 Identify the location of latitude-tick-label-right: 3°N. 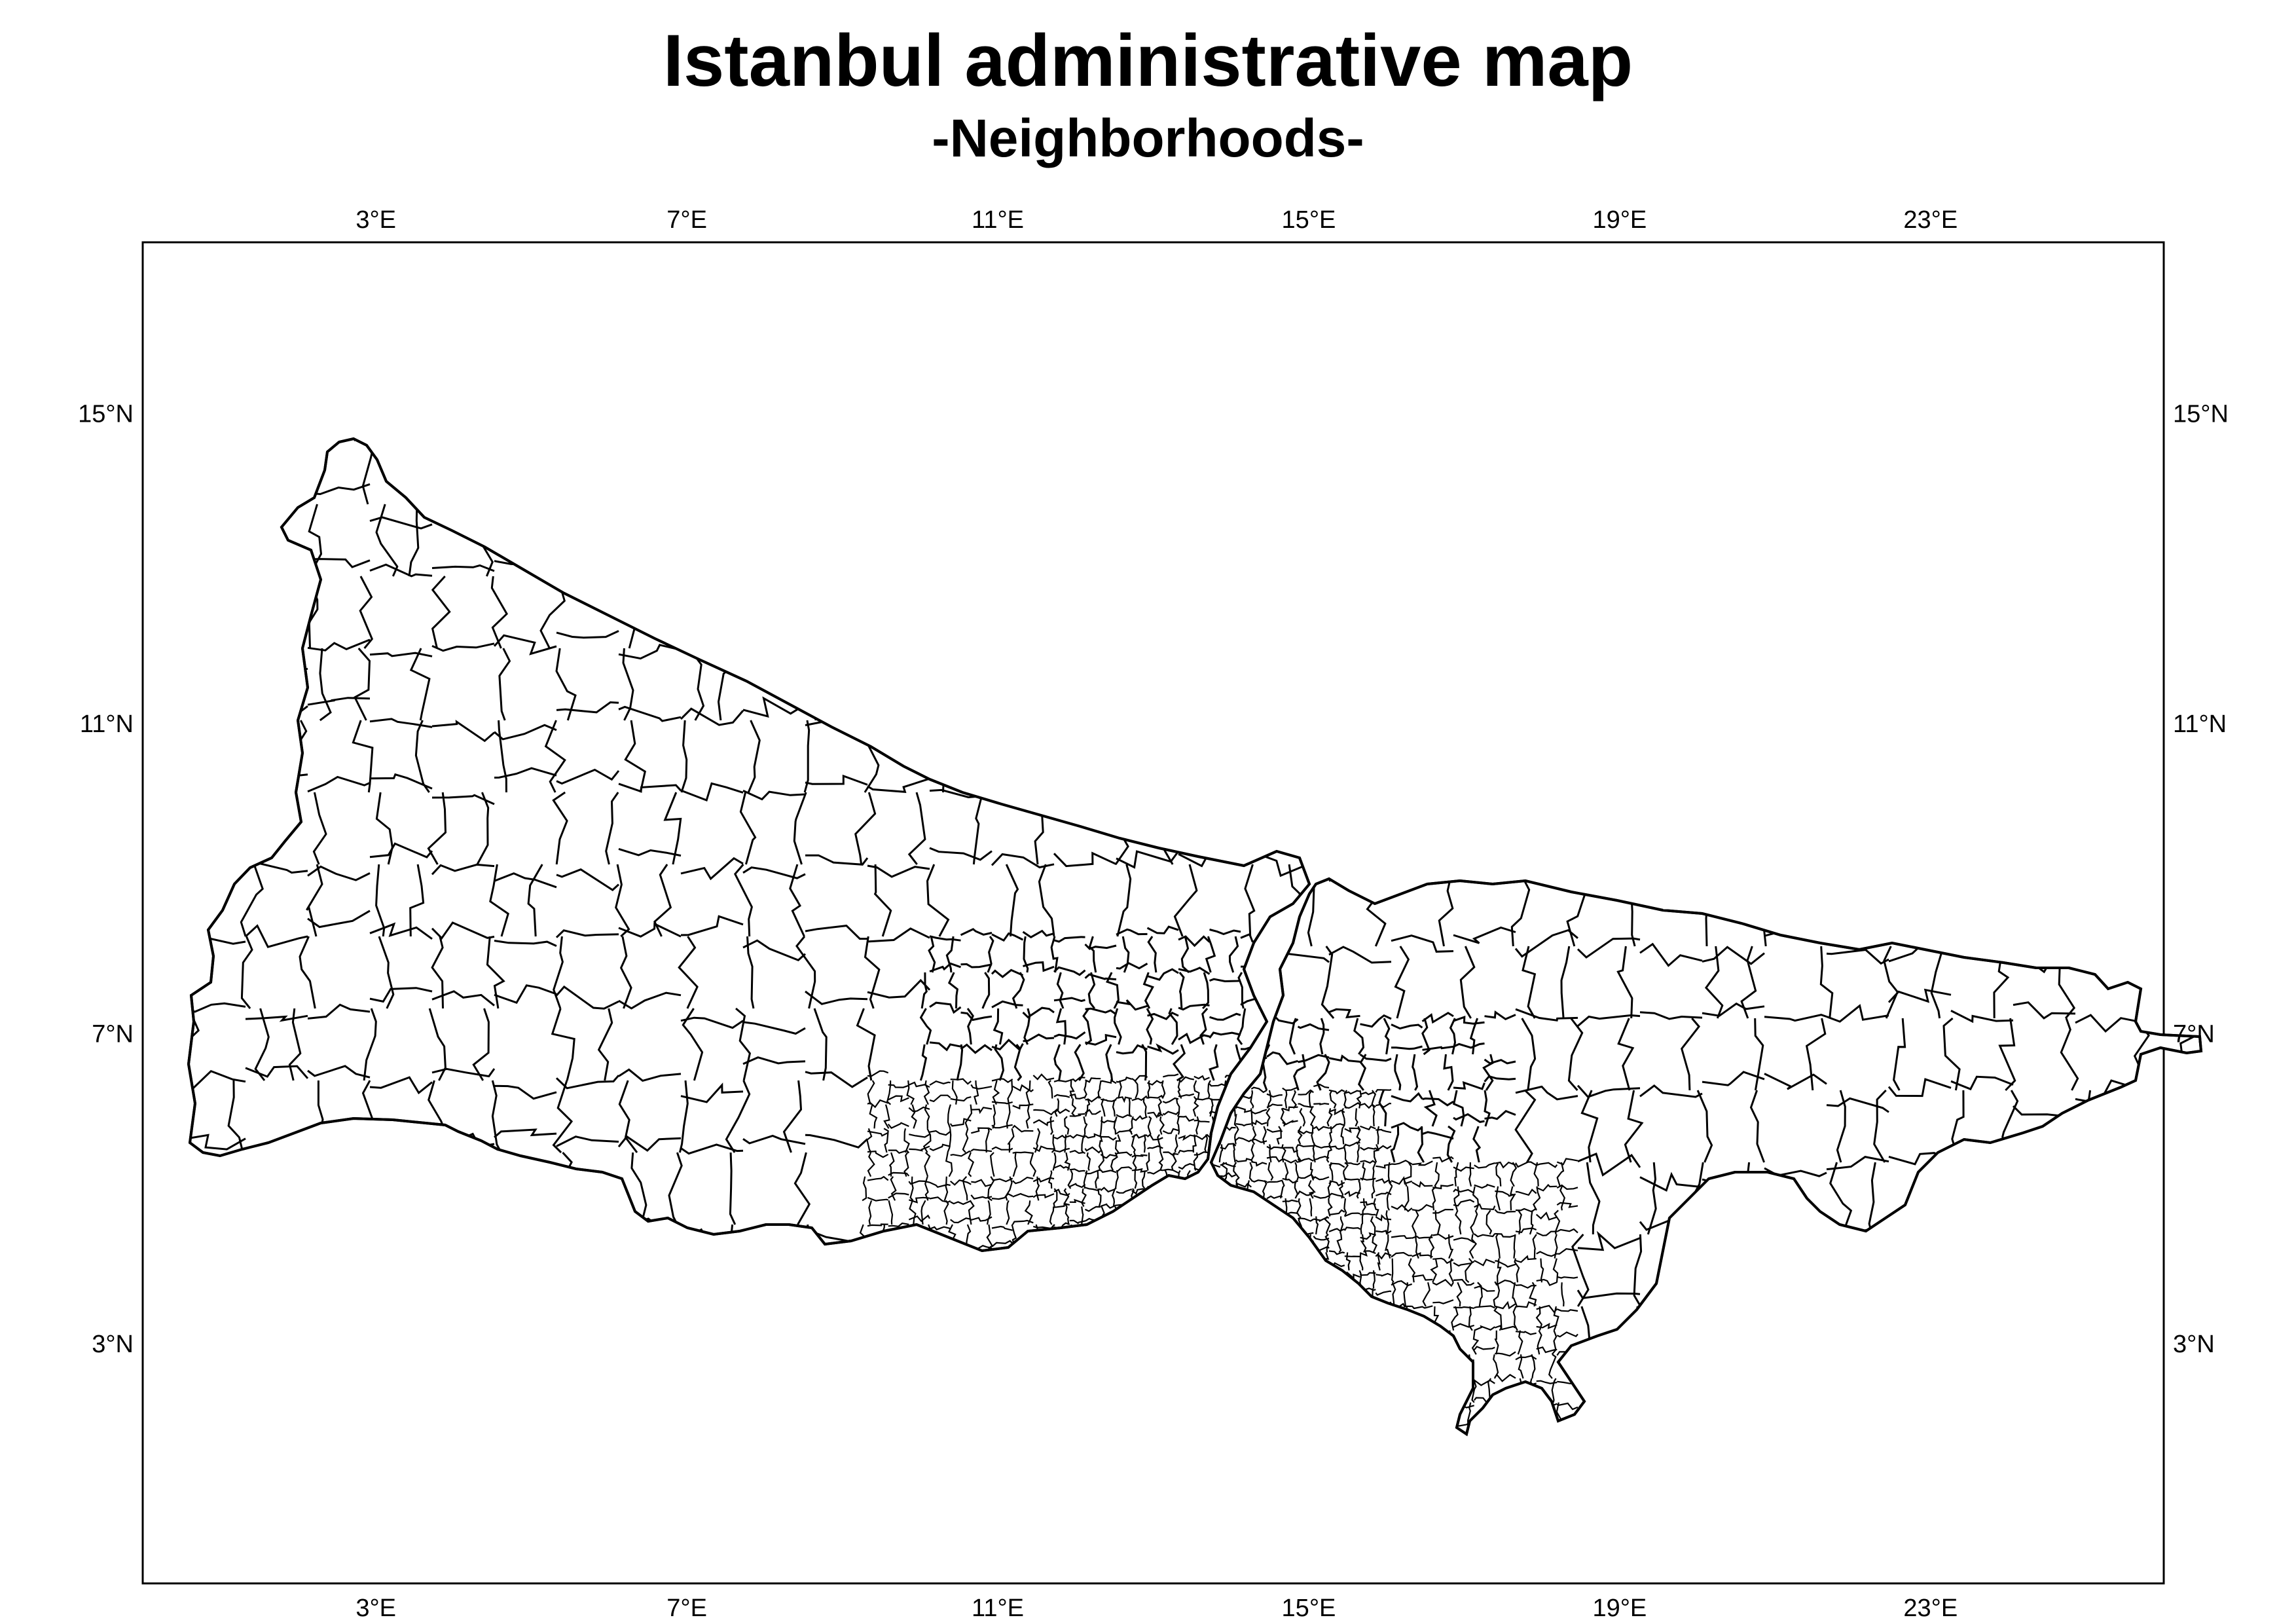
(2194, 1344).